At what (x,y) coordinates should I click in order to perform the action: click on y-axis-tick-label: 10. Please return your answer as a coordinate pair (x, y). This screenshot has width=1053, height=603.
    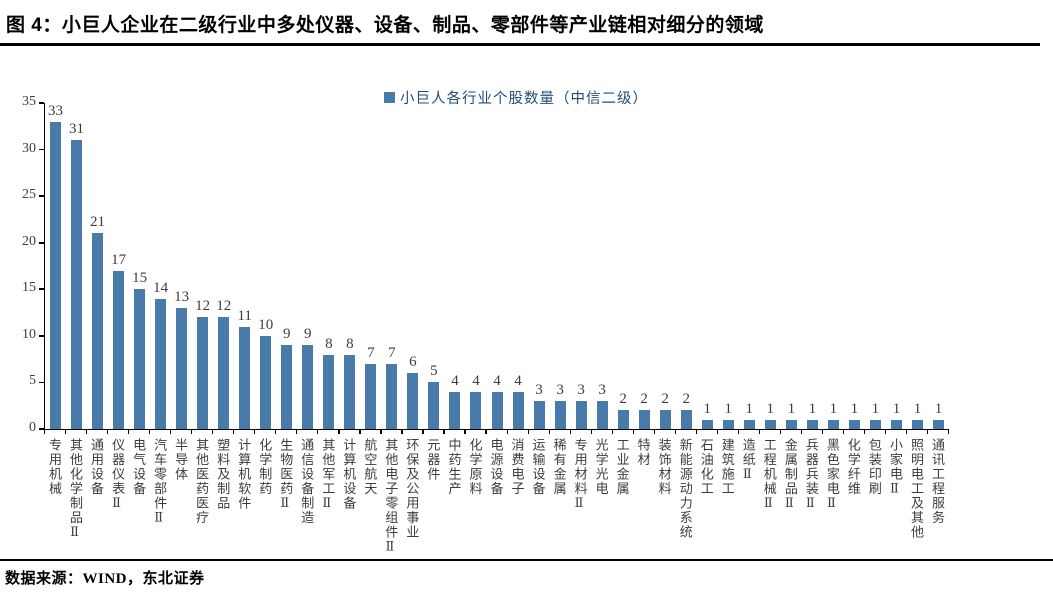
    Looking at the image, I should click on (29, 334).